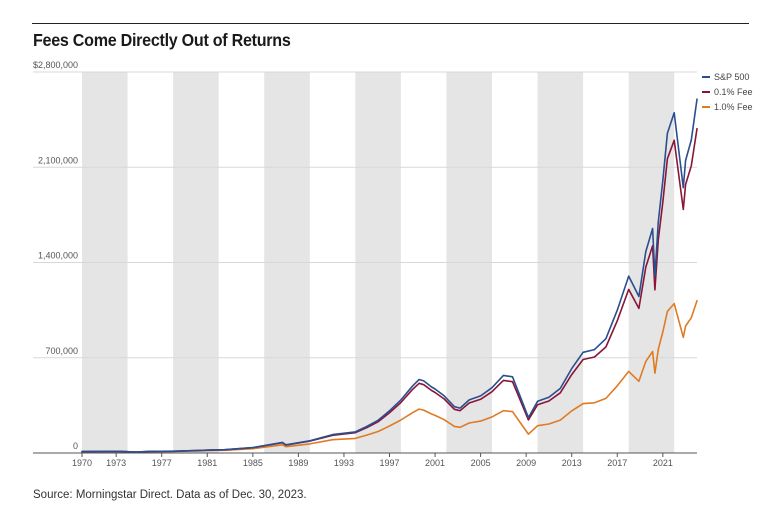 The image size is (778, 520). I want to click on y-tick-label: 1,400,000, so click(58, 256).